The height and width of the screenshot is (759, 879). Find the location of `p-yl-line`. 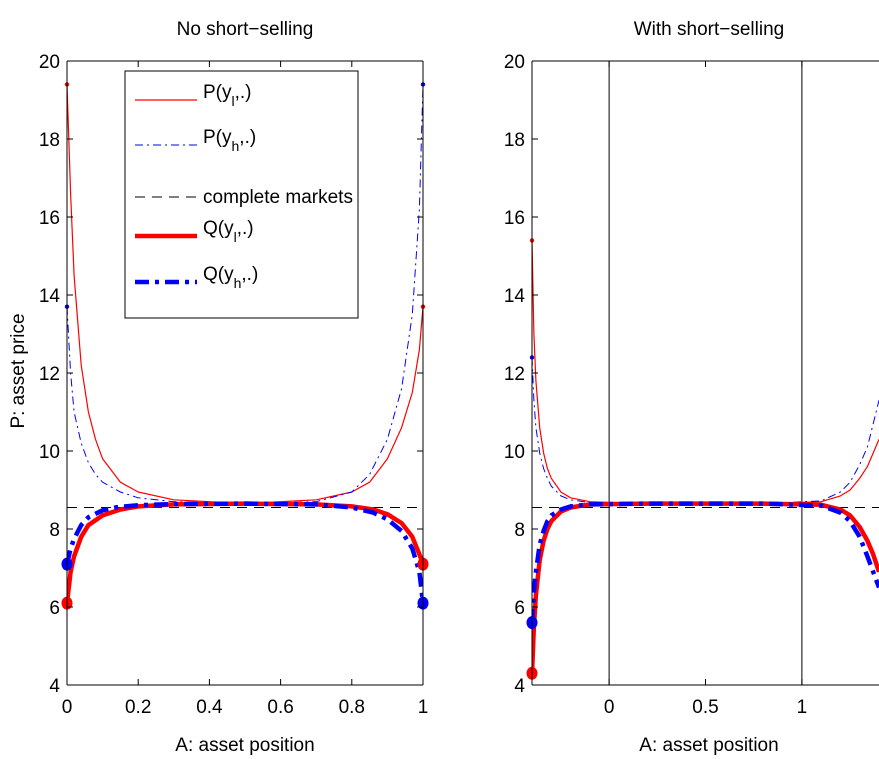

p-yl-line is located at coordinates (705, 372).